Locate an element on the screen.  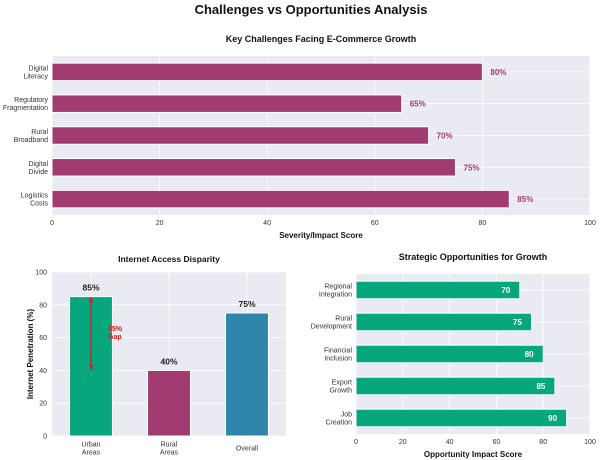
y-tick-label: Regulatory Fragmentation is located at coordinates (26, 104).